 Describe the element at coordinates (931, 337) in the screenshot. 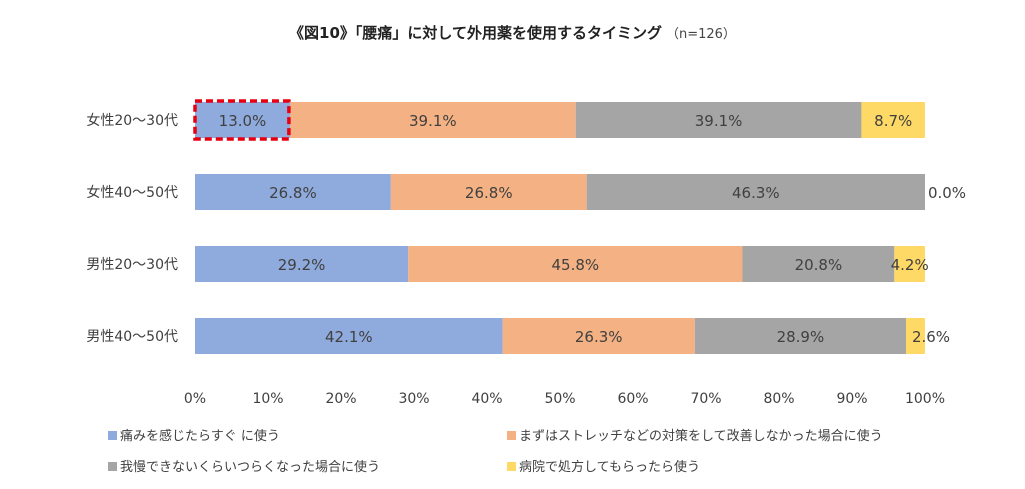

I see `data-label: 2.6%` at that location.